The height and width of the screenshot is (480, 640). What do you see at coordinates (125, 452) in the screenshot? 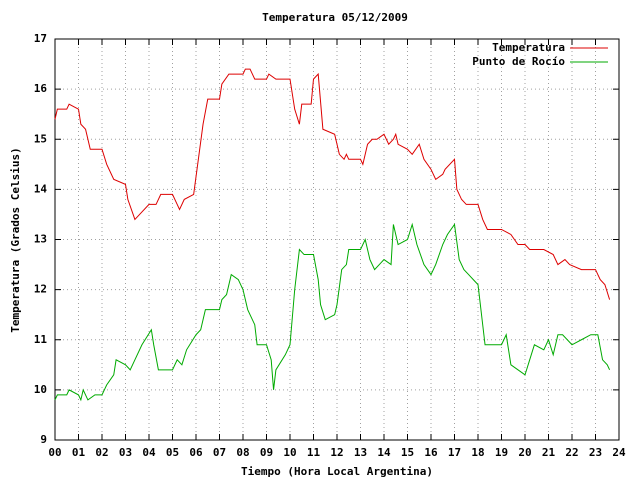
I see `x-tick-label: 03` at bounding box center [125, 452].